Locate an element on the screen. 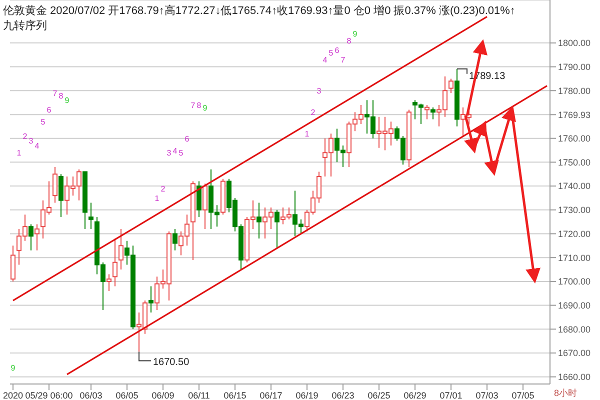 Image resolution: width=600 pixels, height=400 pixels. y-tick-label: 1800.00 is located at coordinates (574, 43).